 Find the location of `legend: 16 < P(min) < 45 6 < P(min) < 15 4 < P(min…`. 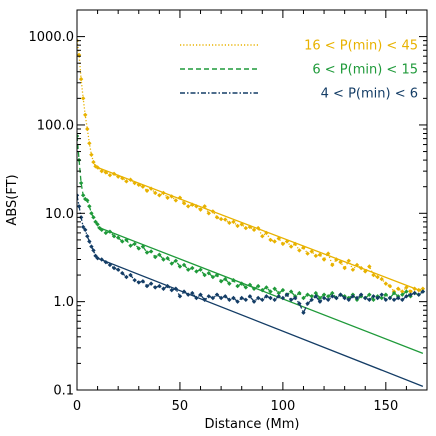

legend: 16 < P(min) < 45 6 < P(min) < 15 4 < P(min… is located at coordinates (299, 70).